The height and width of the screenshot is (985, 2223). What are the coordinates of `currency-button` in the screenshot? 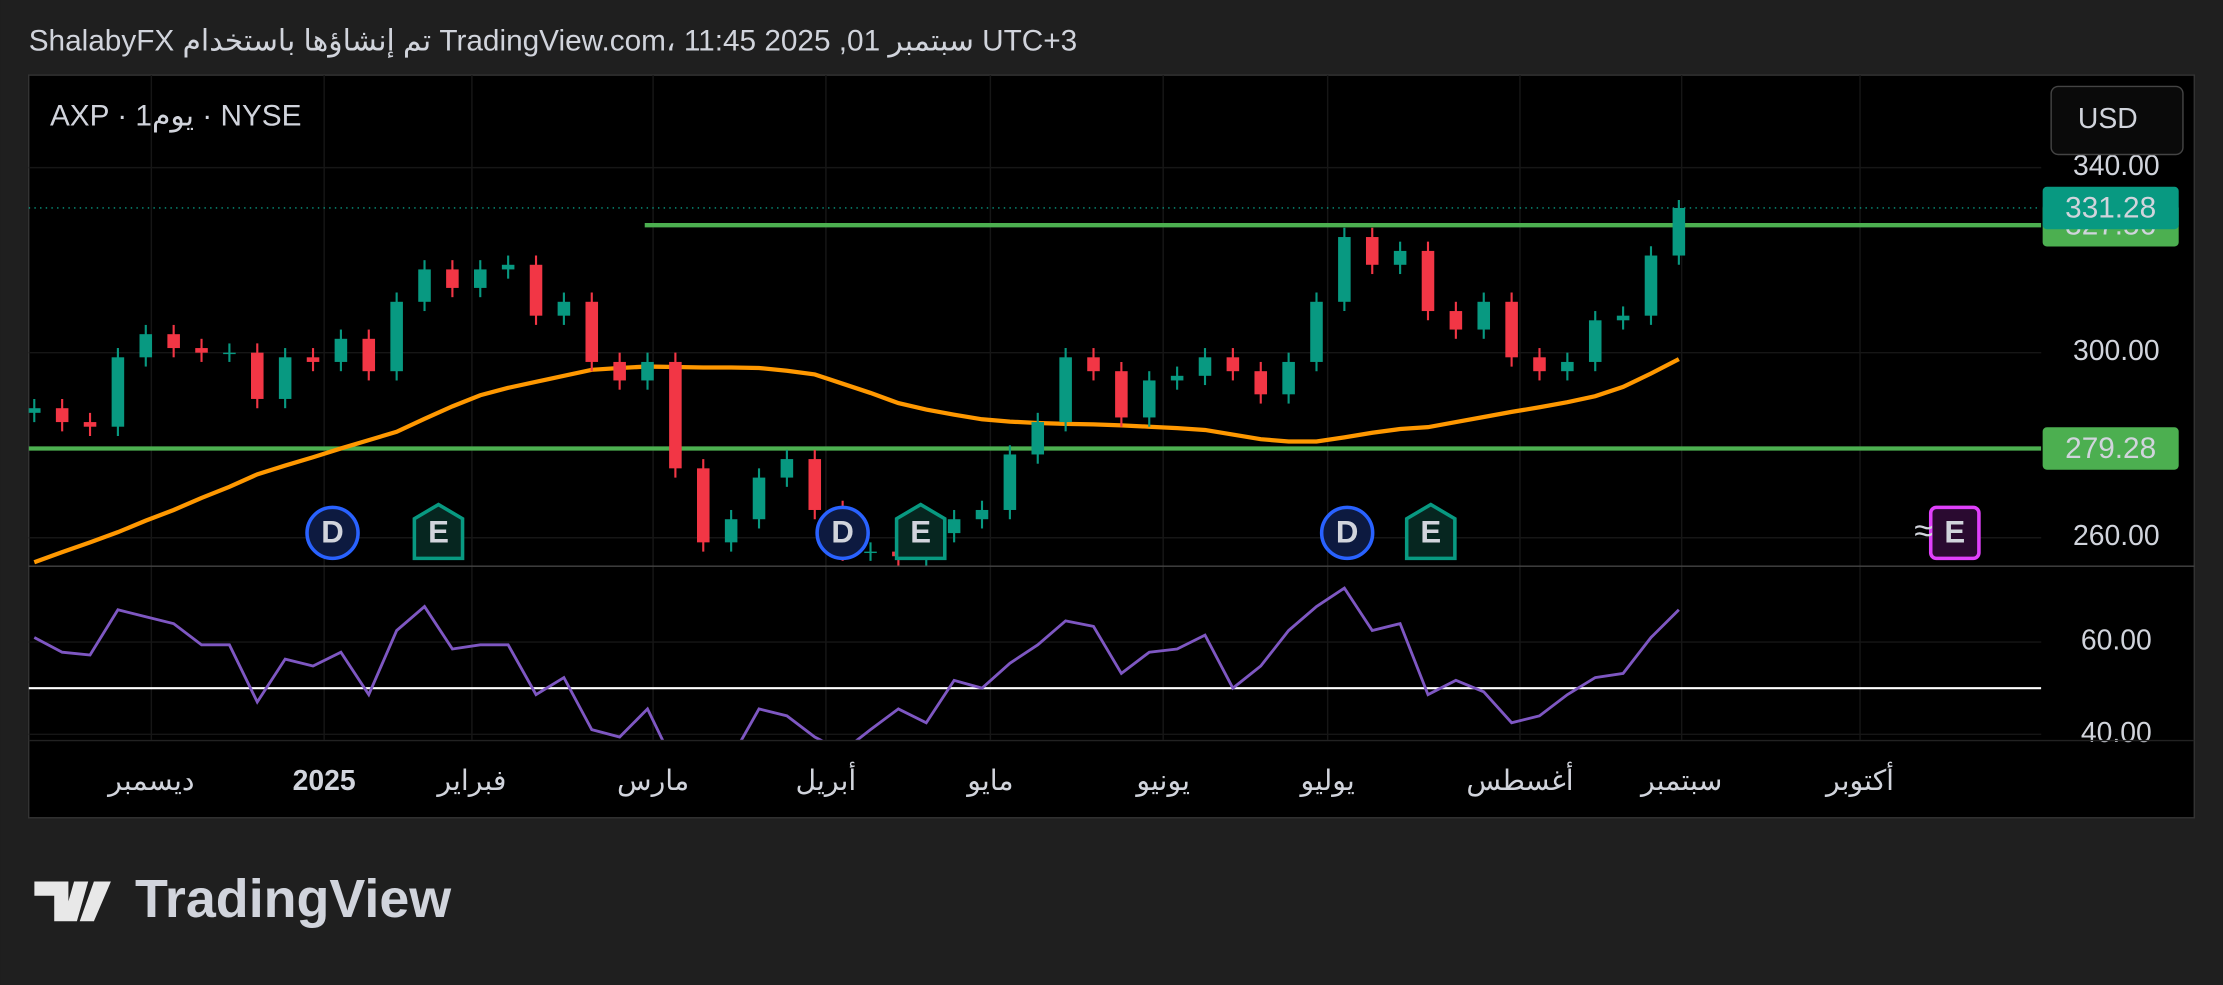 It's located at (2117, 120).